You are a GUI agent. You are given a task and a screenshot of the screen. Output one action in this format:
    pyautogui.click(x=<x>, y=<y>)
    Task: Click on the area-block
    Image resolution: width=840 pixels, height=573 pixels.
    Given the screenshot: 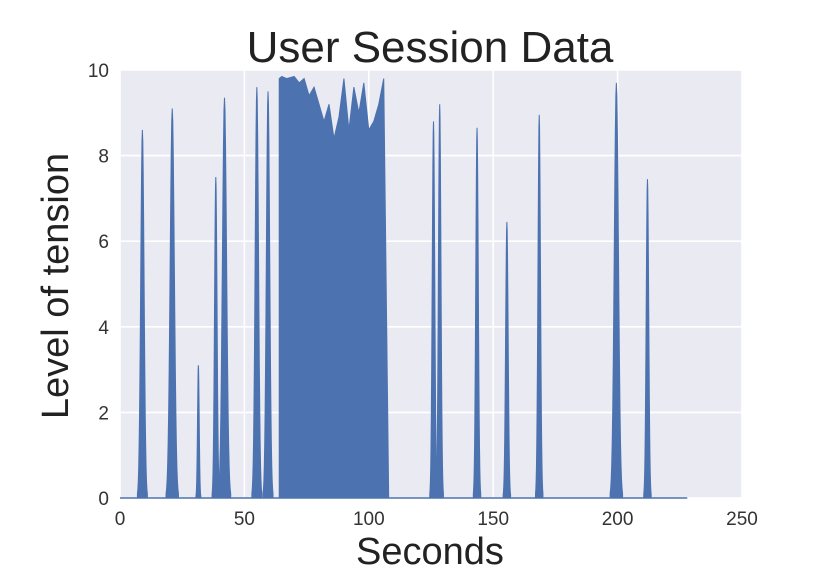 What is the action you would take?
    pyautogui.click(x=334, y=287)
    